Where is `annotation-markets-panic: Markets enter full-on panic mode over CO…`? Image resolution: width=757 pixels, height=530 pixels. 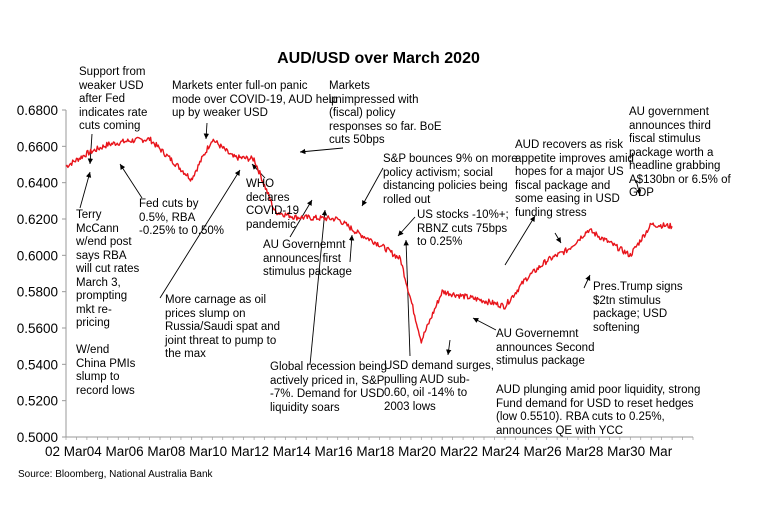
annotation-markets-panic: Markets enter full-on panic mode over CO… is located at coordinates (255, 99).